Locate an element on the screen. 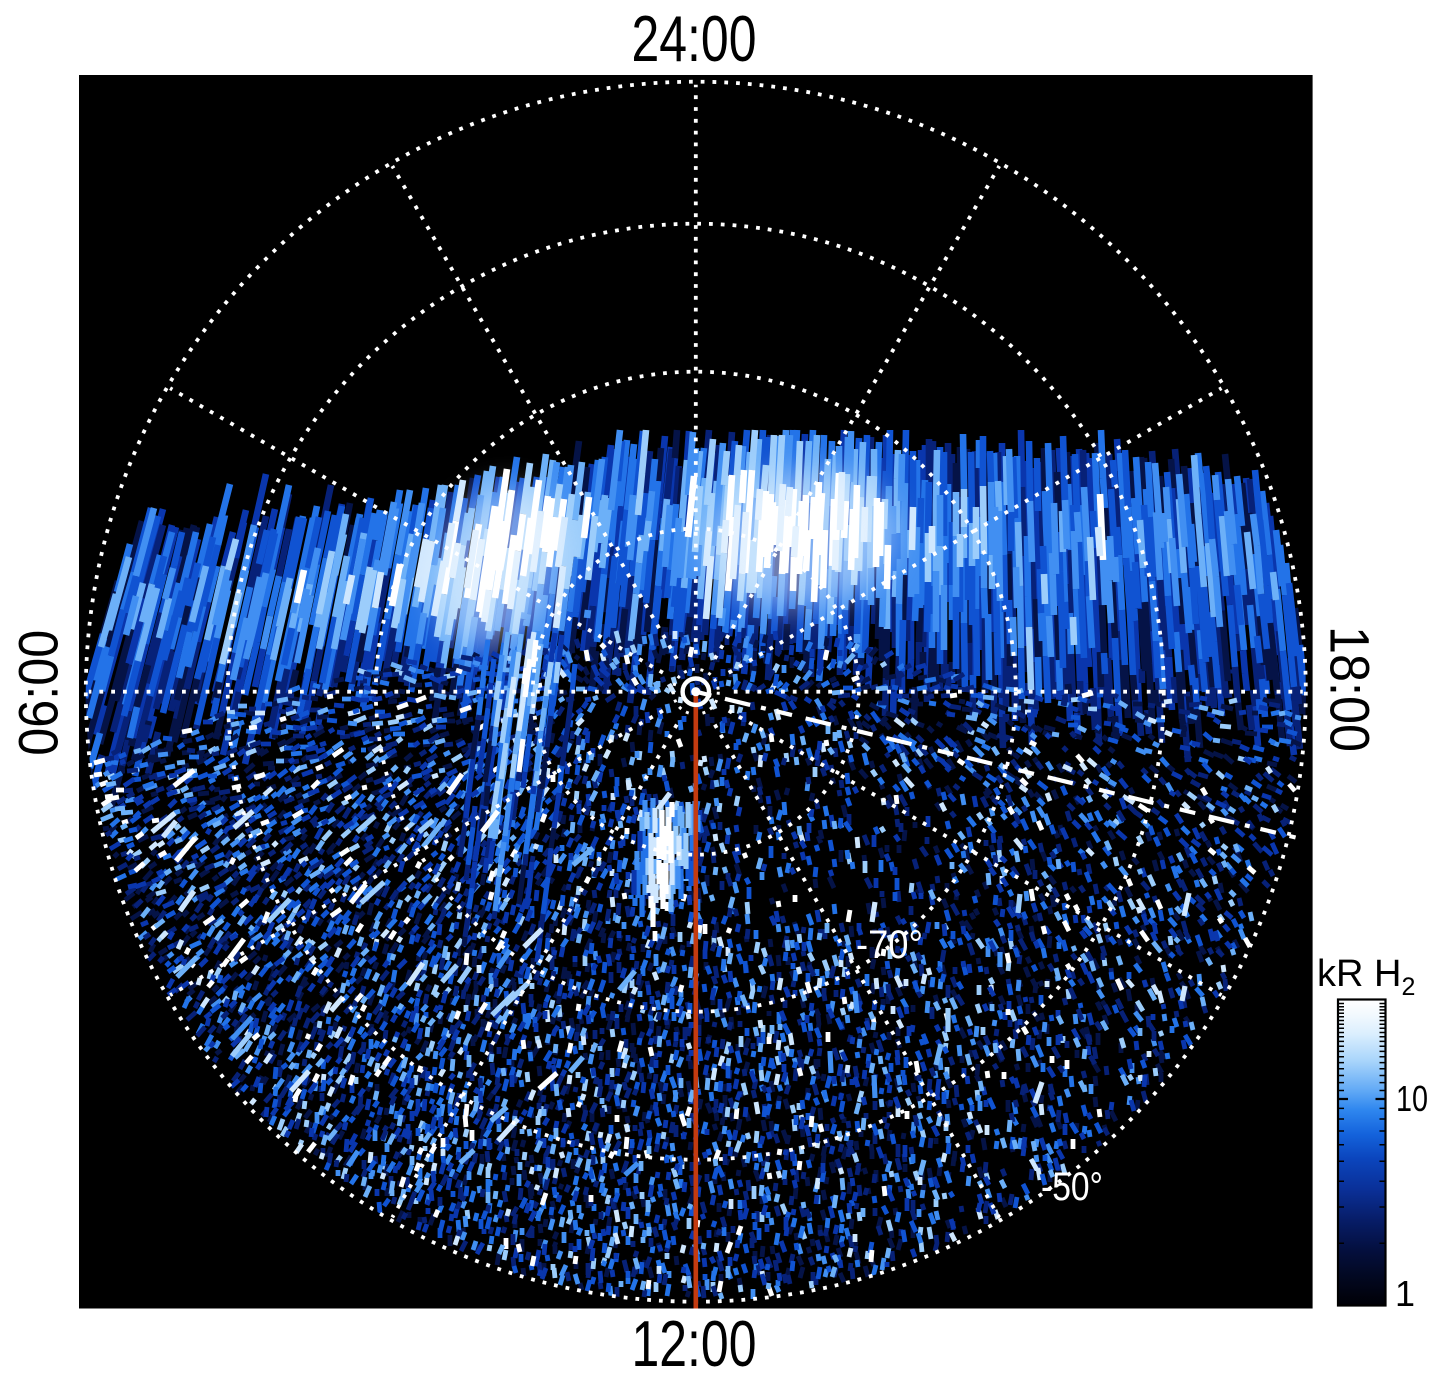  svg-text: -50° is located at coordinates (1072, 1187).